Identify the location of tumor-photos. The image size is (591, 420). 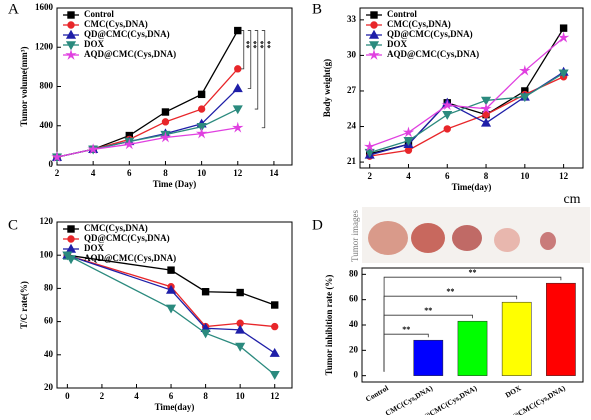
(476, 235).